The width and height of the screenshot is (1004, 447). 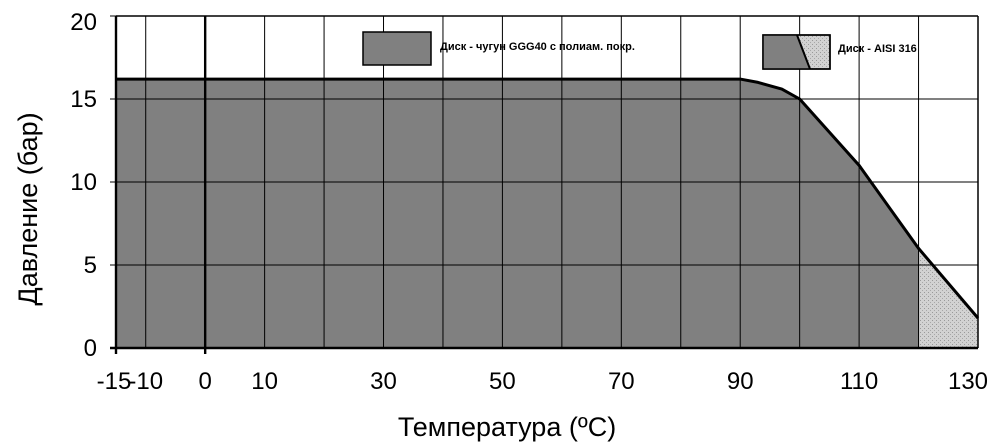 I want to click on legend-swatch-cast-iron, so click(x=397, y=48).